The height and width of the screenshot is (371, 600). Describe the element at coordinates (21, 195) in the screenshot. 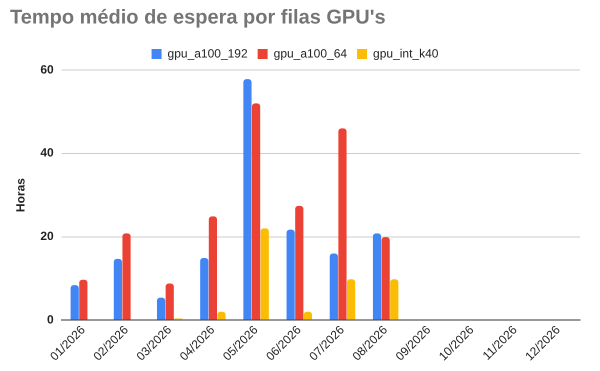

I see `y-axis-title: Horas` at that location.